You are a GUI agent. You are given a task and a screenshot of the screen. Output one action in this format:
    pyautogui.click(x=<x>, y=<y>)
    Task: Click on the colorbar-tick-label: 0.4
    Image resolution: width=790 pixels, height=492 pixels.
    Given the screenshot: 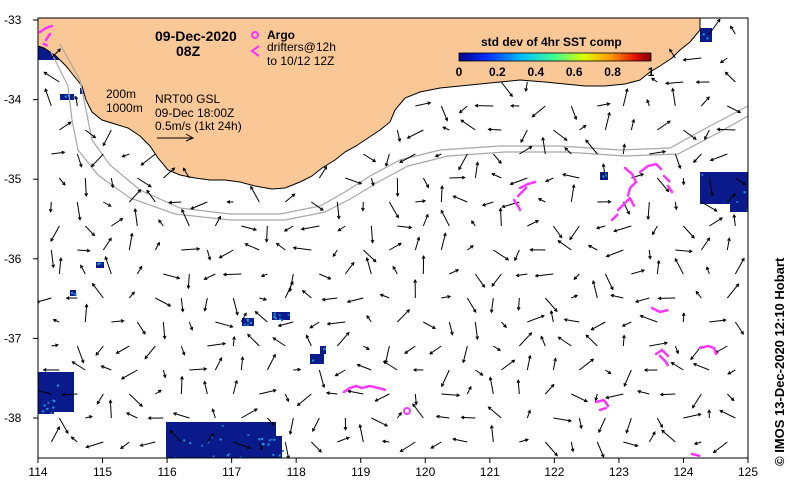 What is the action you would take?
    pyautogui.click(x=535, y=72)
    